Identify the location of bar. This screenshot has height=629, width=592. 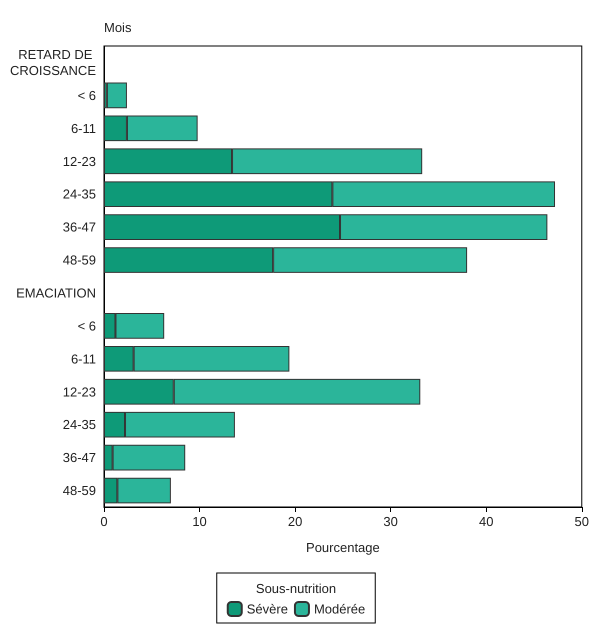
(116, 95).